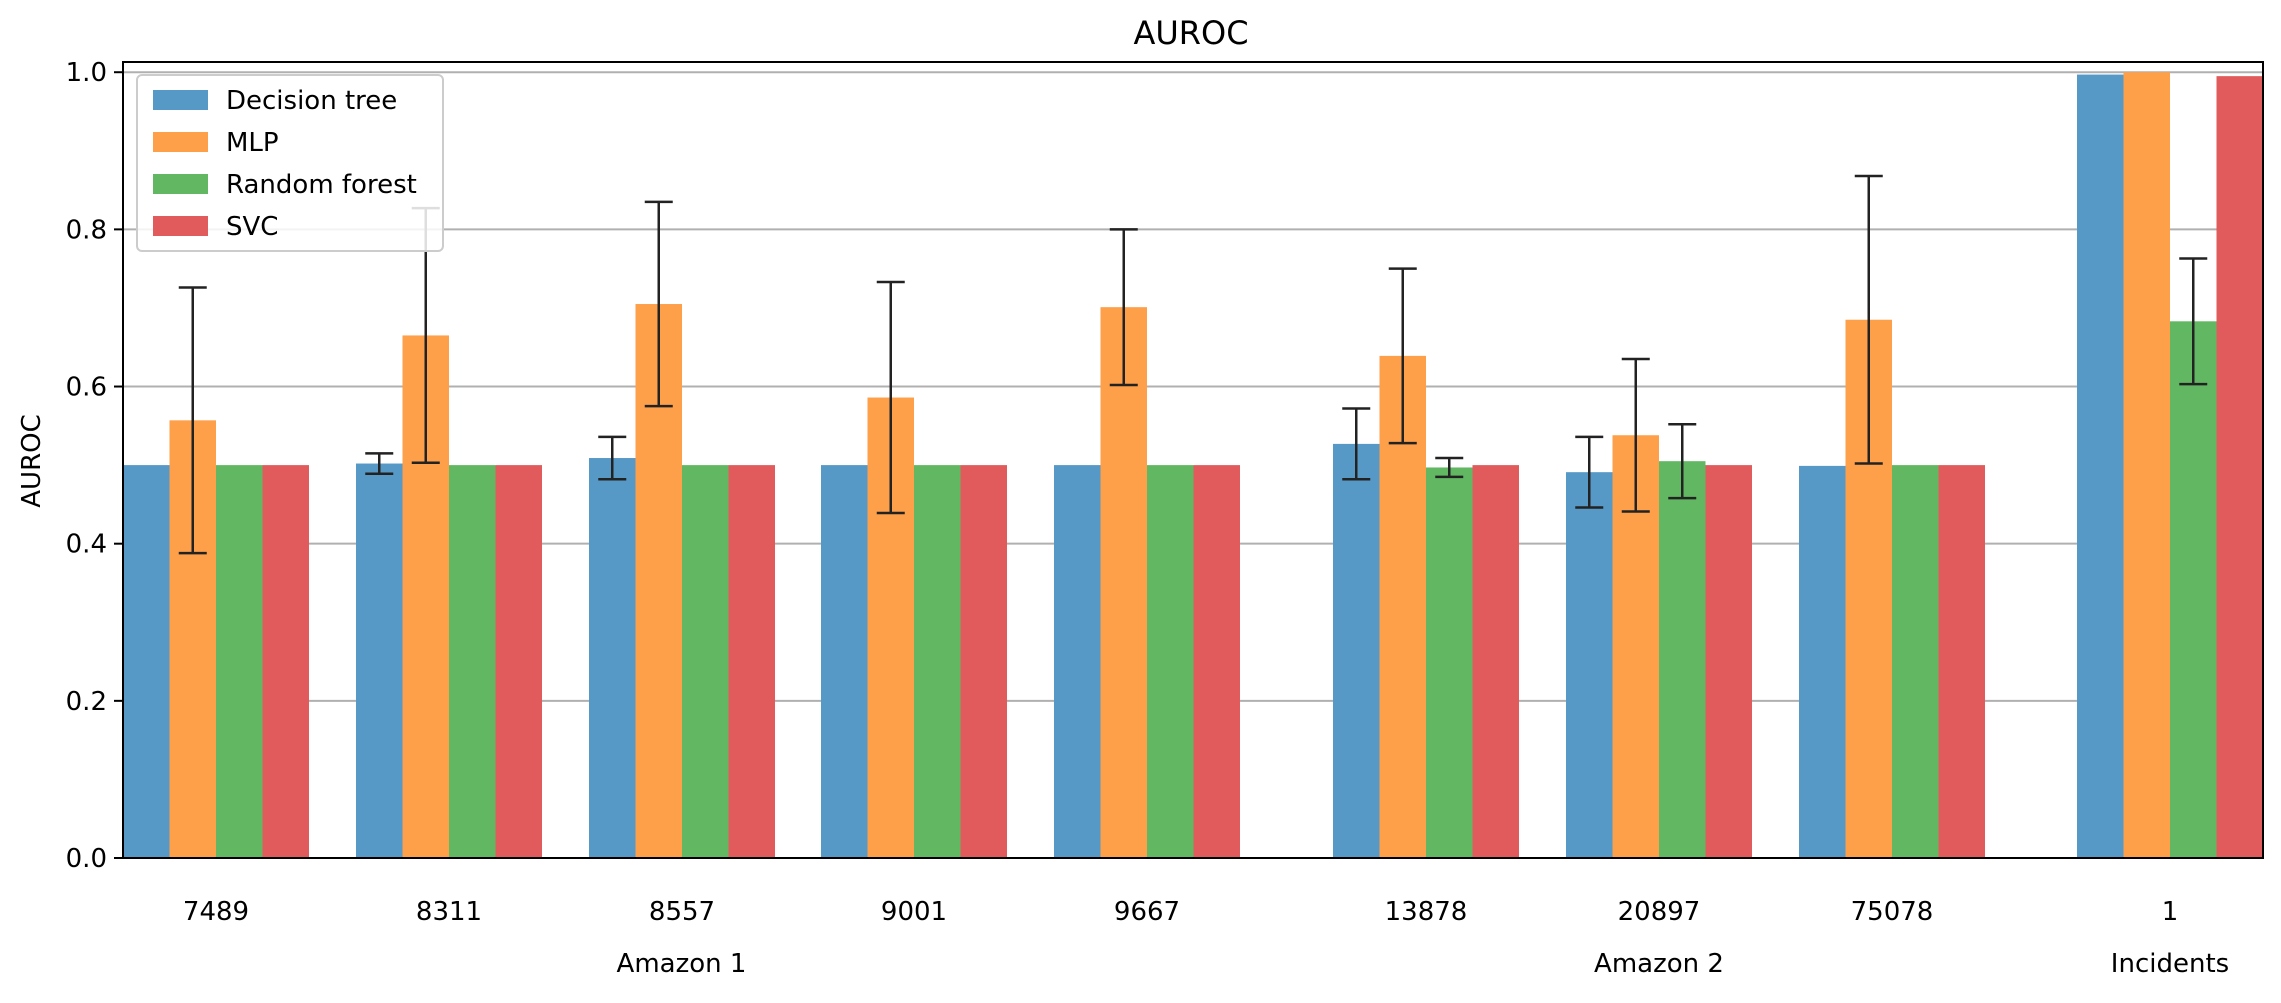  I want to click on legend-label: Decision tree, so click(311, 101).